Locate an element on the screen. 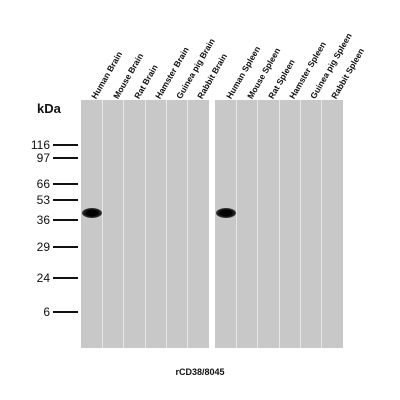  marker-label: 36 is located at coordinates (43, 220).